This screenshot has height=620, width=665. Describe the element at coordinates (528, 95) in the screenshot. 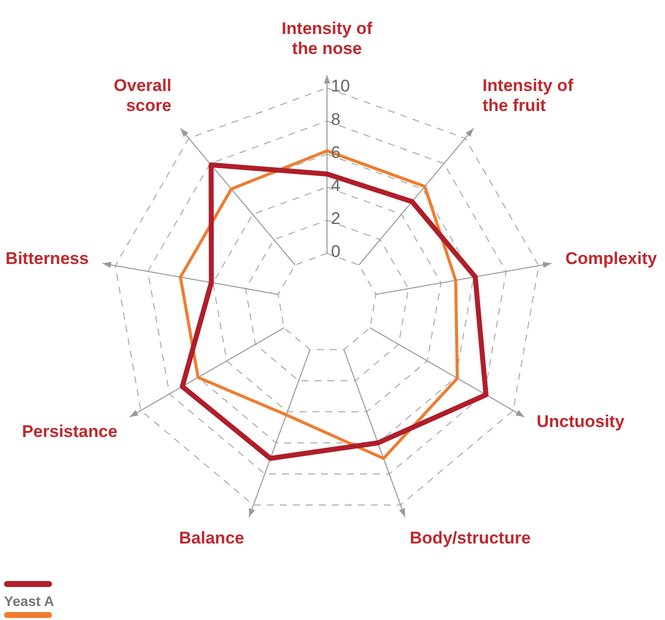

I see `spoke-label: Intensity of the fruit` at that location.